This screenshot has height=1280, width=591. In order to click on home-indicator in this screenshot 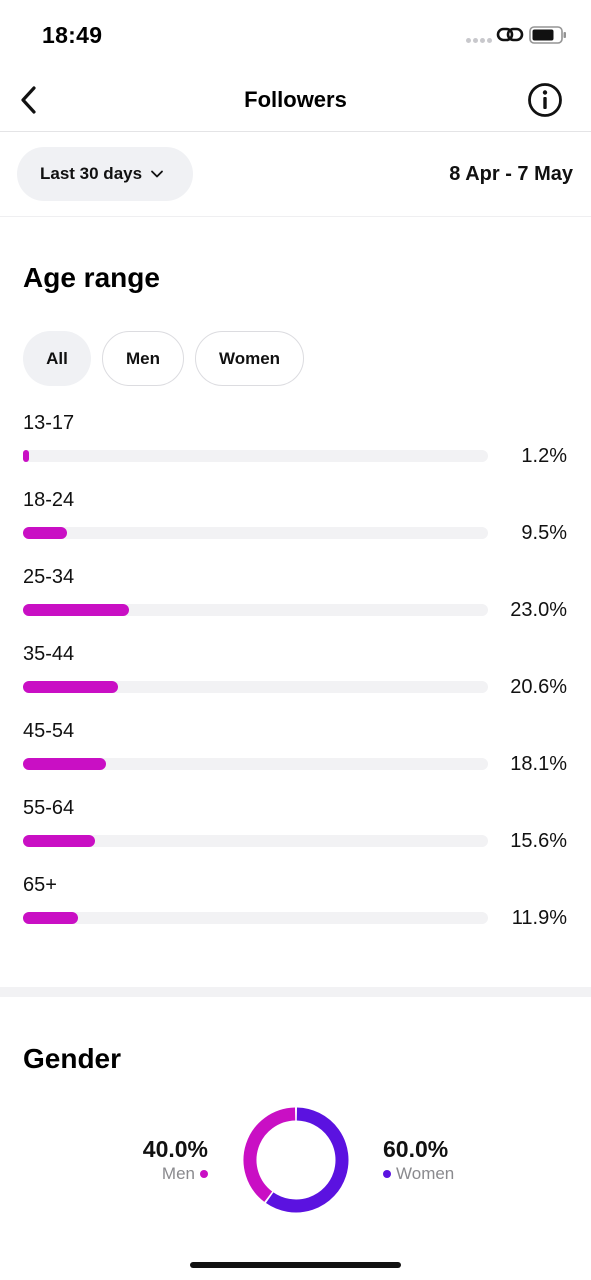, I will do `click(295, 1265)`.